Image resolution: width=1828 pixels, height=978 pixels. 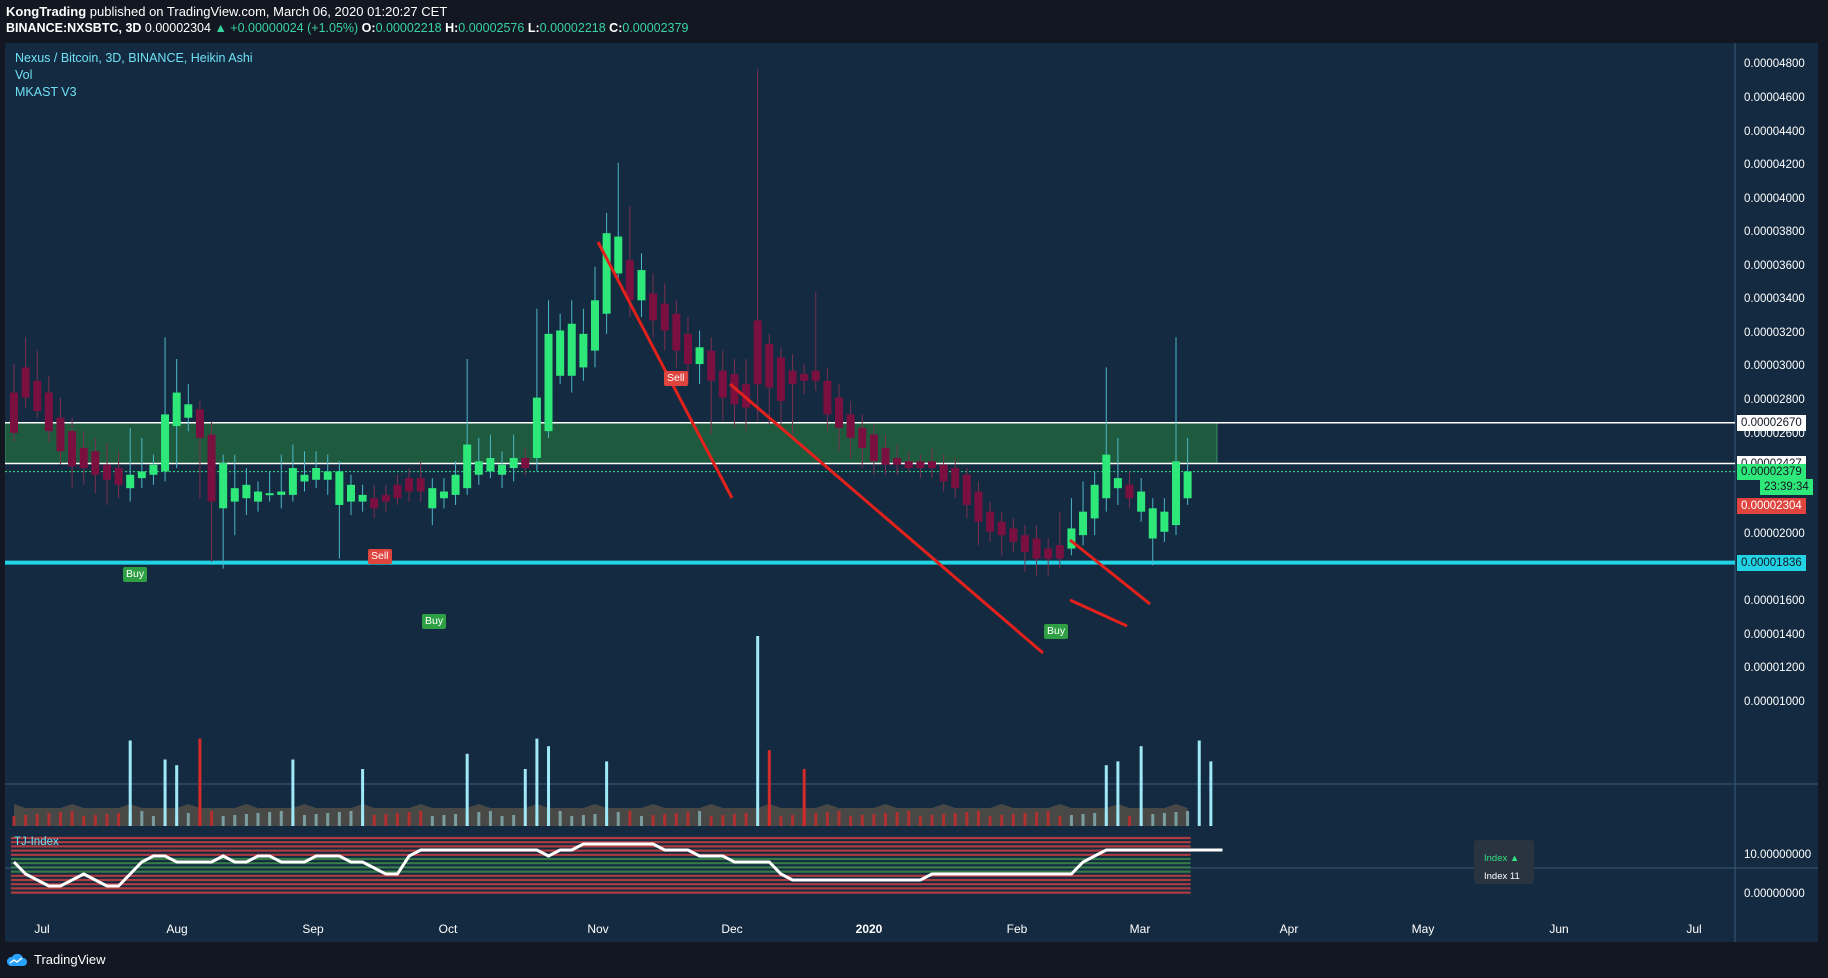 I want to click on tj-index-title: TJ-Index, so click(x=36, y=842).